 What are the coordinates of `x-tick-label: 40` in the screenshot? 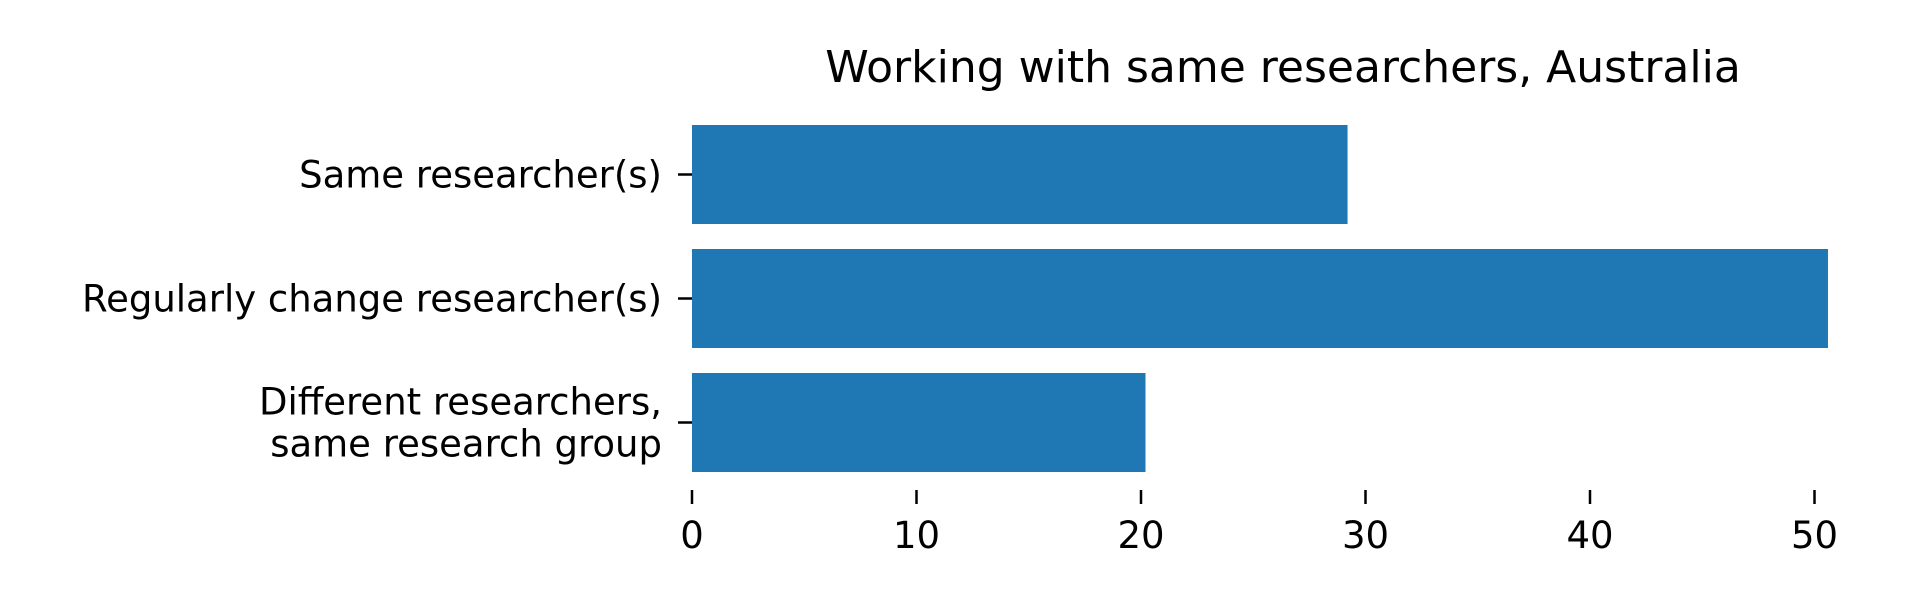 It's located at (1589, 535).